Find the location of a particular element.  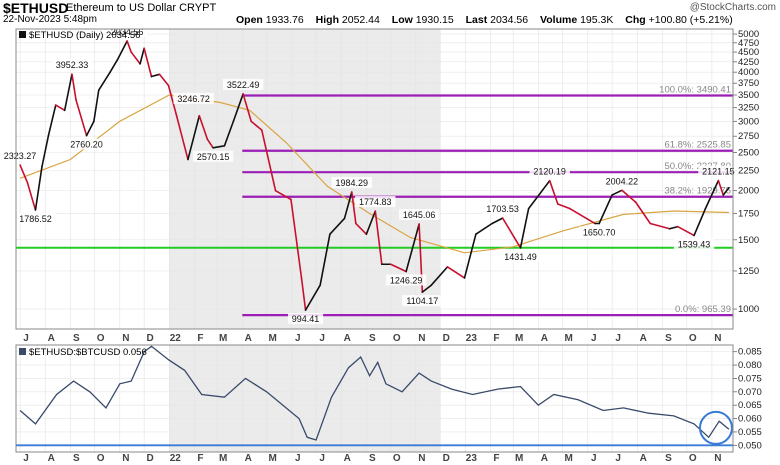

chg-value: +100.80 (+5.21%) is located at coordinates (690, 20).